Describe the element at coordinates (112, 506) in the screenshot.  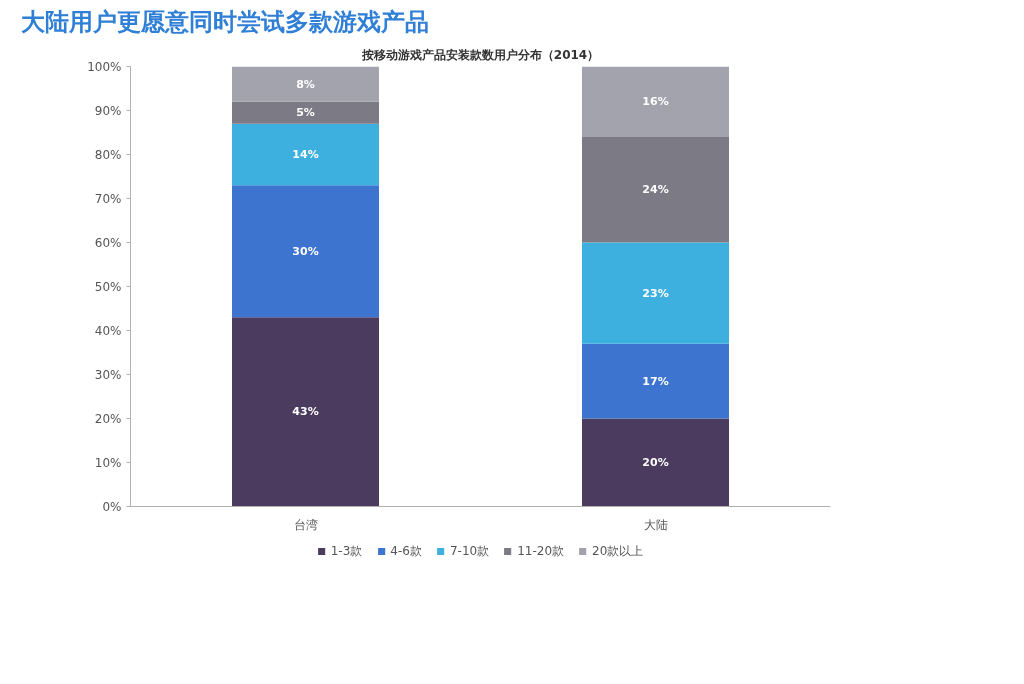
I see `y-tick-label: 0%` at that location.